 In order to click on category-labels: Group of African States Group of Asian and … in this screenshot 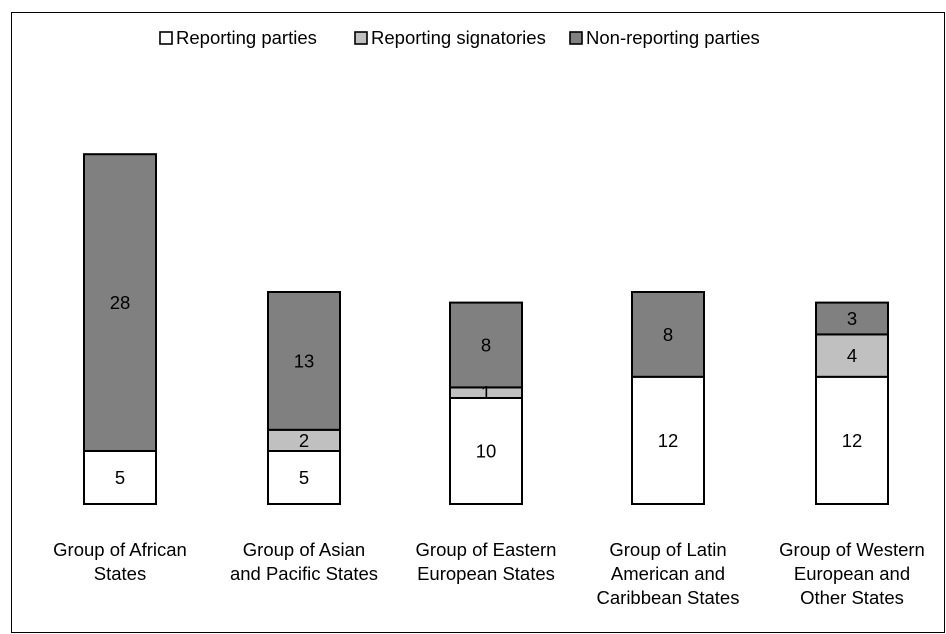, I will do `click(489, 573)`.